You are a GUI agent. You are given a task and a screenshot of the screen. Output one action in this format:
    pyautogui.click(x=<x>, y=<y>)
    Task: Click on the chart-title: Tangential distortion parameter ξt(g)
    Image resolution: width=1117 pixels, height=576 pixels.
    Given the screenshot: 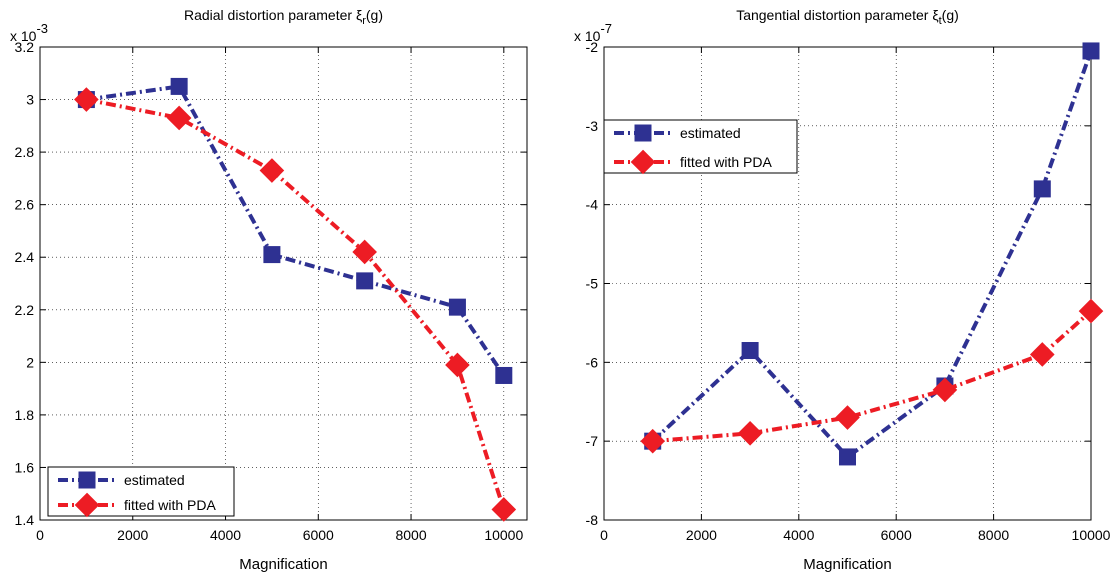 What is the action you would take?
    pyautogui.click(x=847, y=17)
    